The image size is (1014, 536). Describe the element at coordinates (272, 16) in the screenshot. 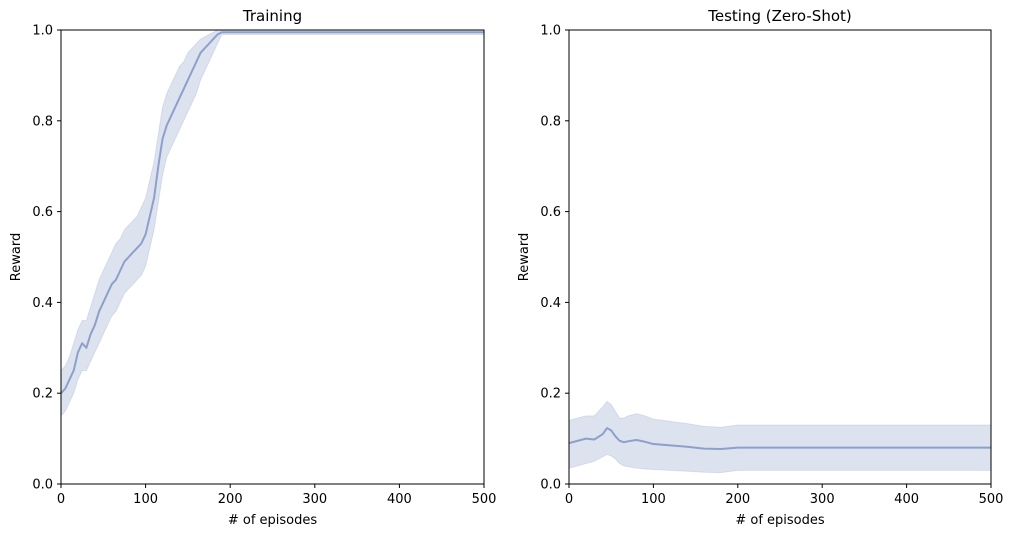

I see `chart-title: Training` at that location.